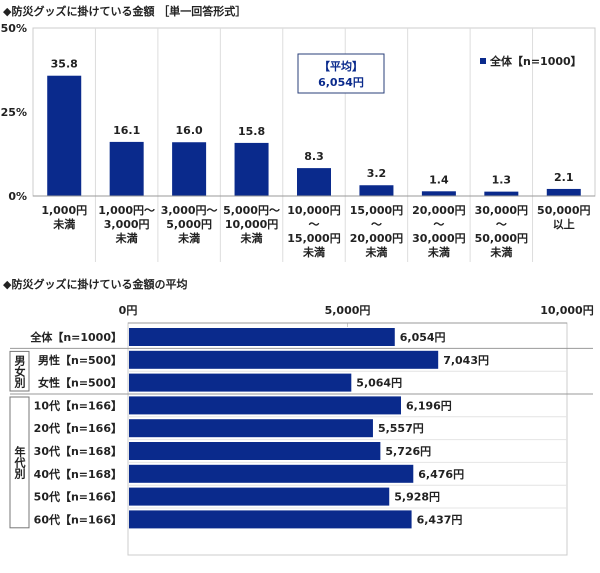 This screenshot has height=573, width=600. Describe the element at coordinates (80, 360) in the screenshot. I see `y-tick-label: 男性【n=500】` at that location.